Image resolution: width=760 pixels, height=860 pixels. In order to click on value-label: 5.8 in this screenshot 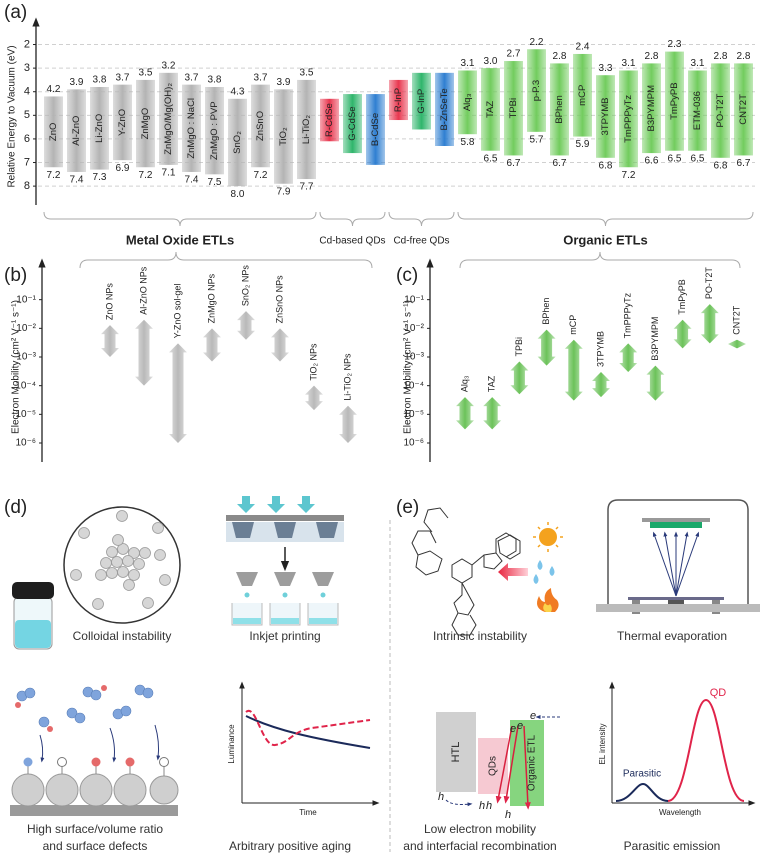, I will do `click(468, 142)`.